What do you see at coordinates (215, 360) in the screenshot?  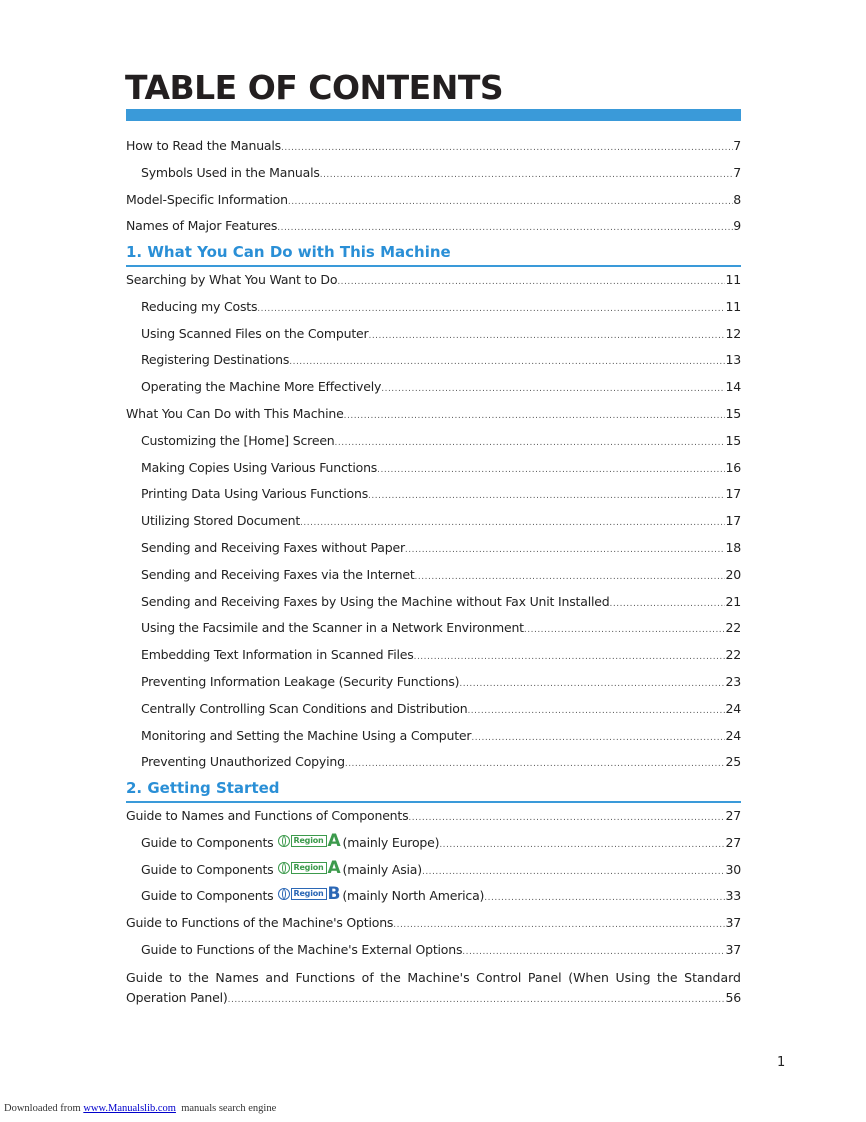 I see `entry-title: Registering Destinations` at bounding box center [215, 360].